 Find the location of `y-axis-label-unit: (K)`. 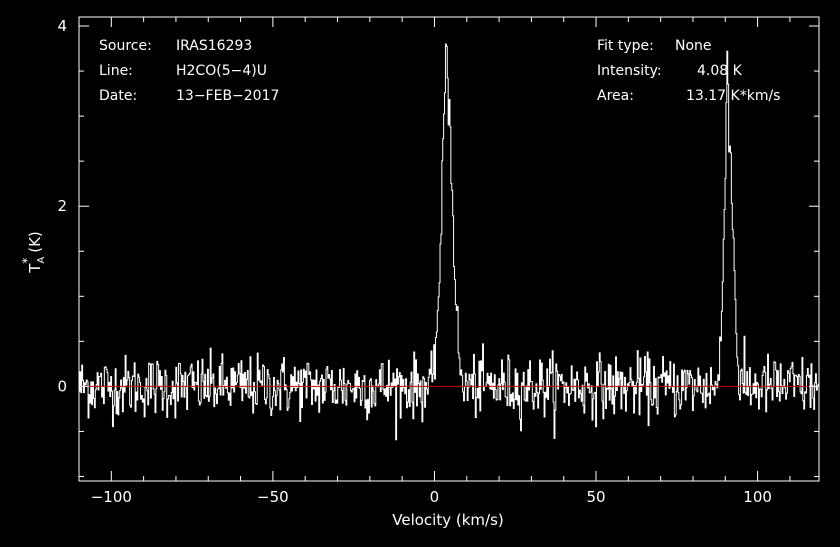

y-axis-label-unit: (K) is located at coordinates (35, 242).